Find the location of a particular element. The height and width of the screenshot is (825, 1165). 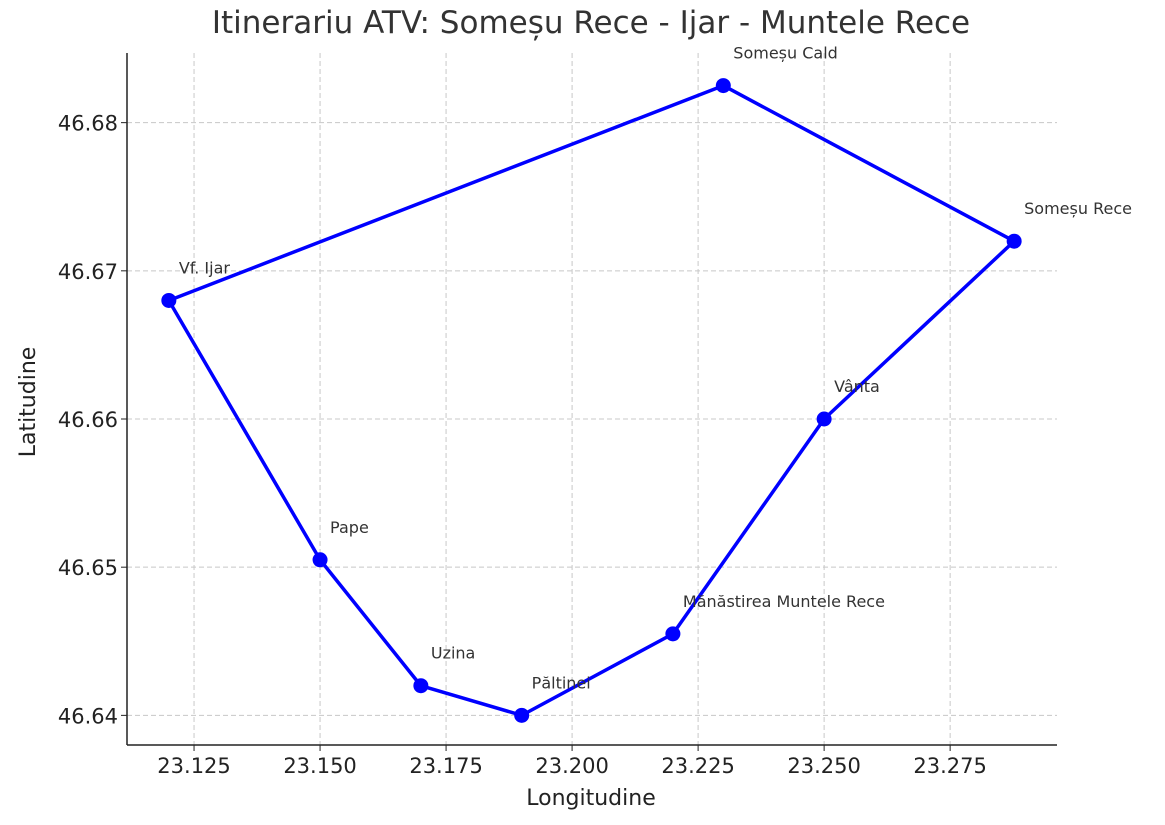

x-axis-label: Longitudine is located at coordinates (590, 798).